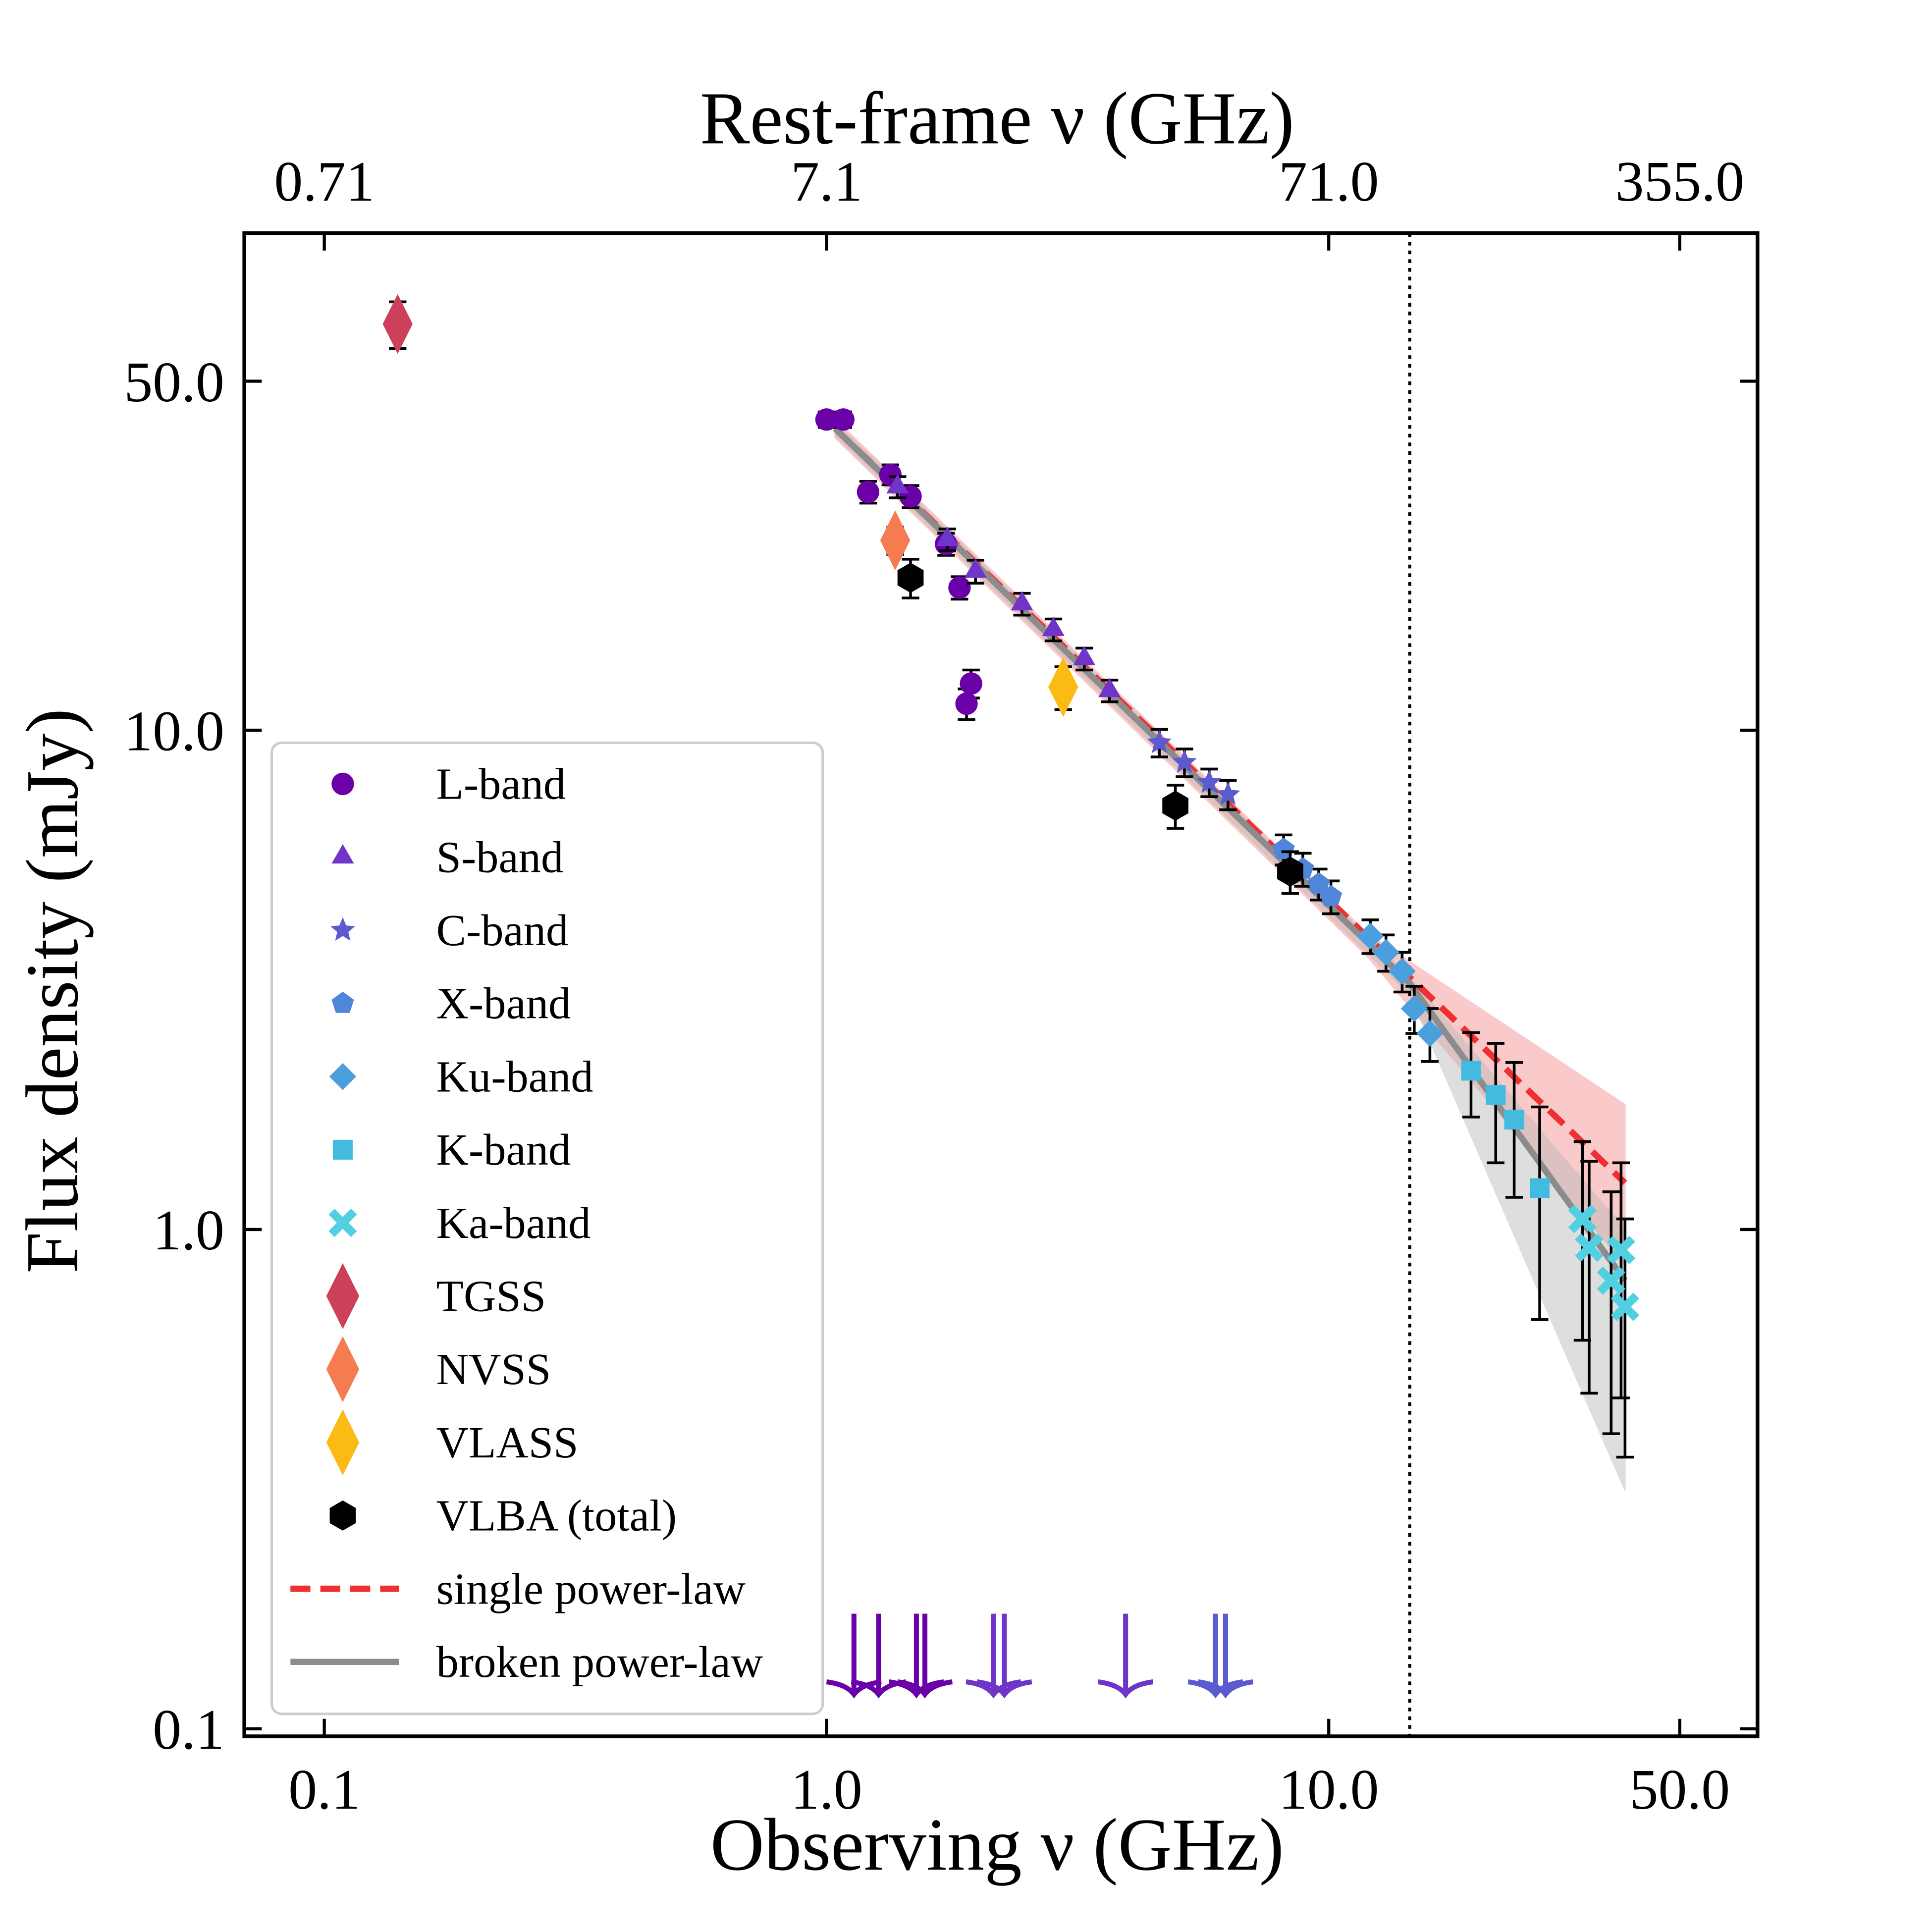 This screenshot has width=1932, height=1932. I want to click on x-axis-label: Observing ν (GHz), so click(997, 1844).